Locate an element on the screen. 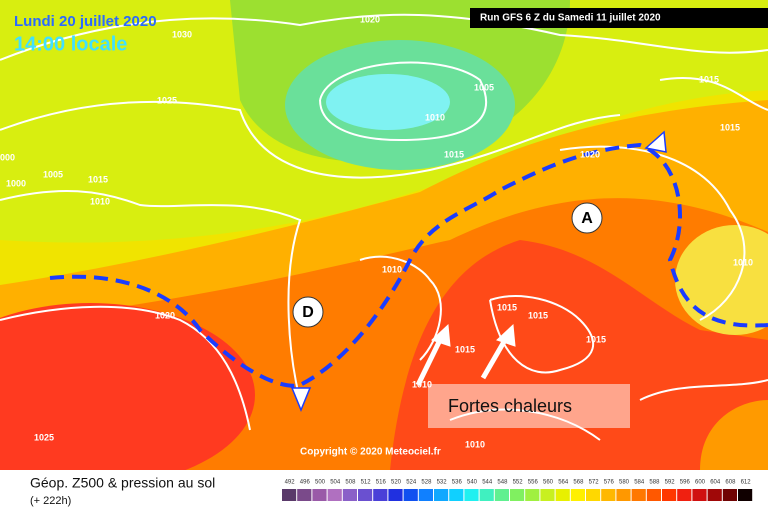 The height and width of the screenshot is (517, 768). low-label: D is located at coordinates (308, 312).